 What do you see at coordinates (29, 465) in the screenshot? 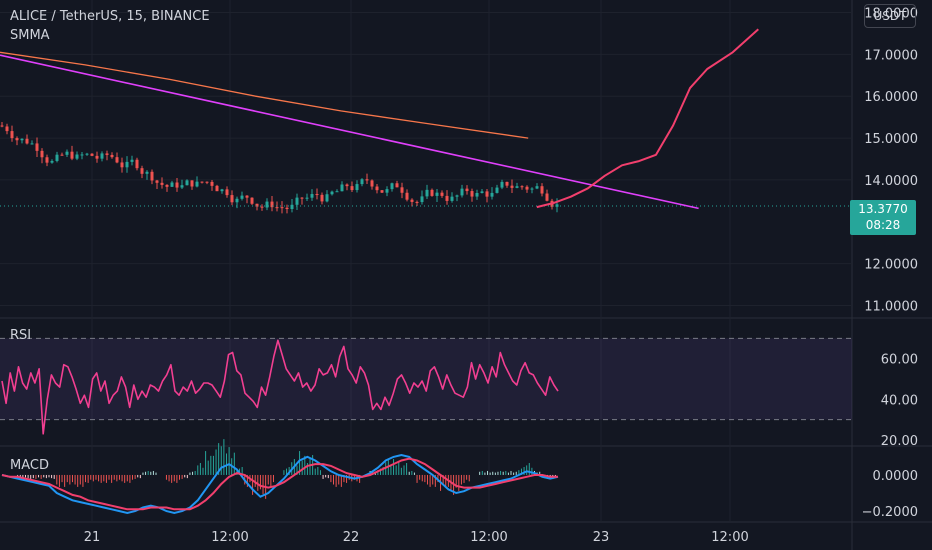
I see `macd-legend: MACD` at bounding box center [29, 465].